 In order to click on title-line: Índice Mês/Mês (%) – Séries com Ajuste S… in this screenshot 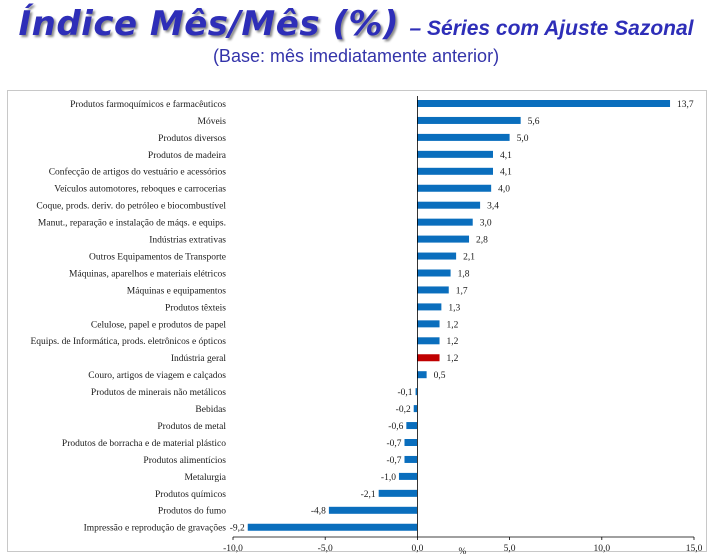, I will do `click(356, 24)`.